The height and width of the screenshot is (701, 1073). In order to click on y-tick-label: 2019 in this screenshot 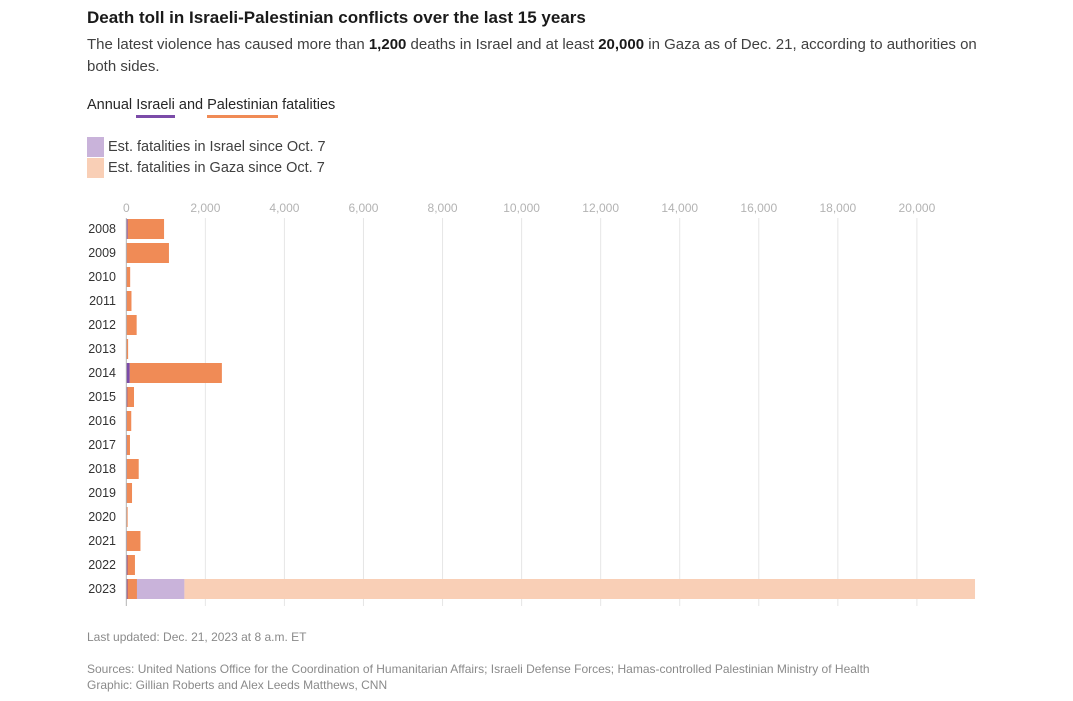, I will do `click(102, 493)`.